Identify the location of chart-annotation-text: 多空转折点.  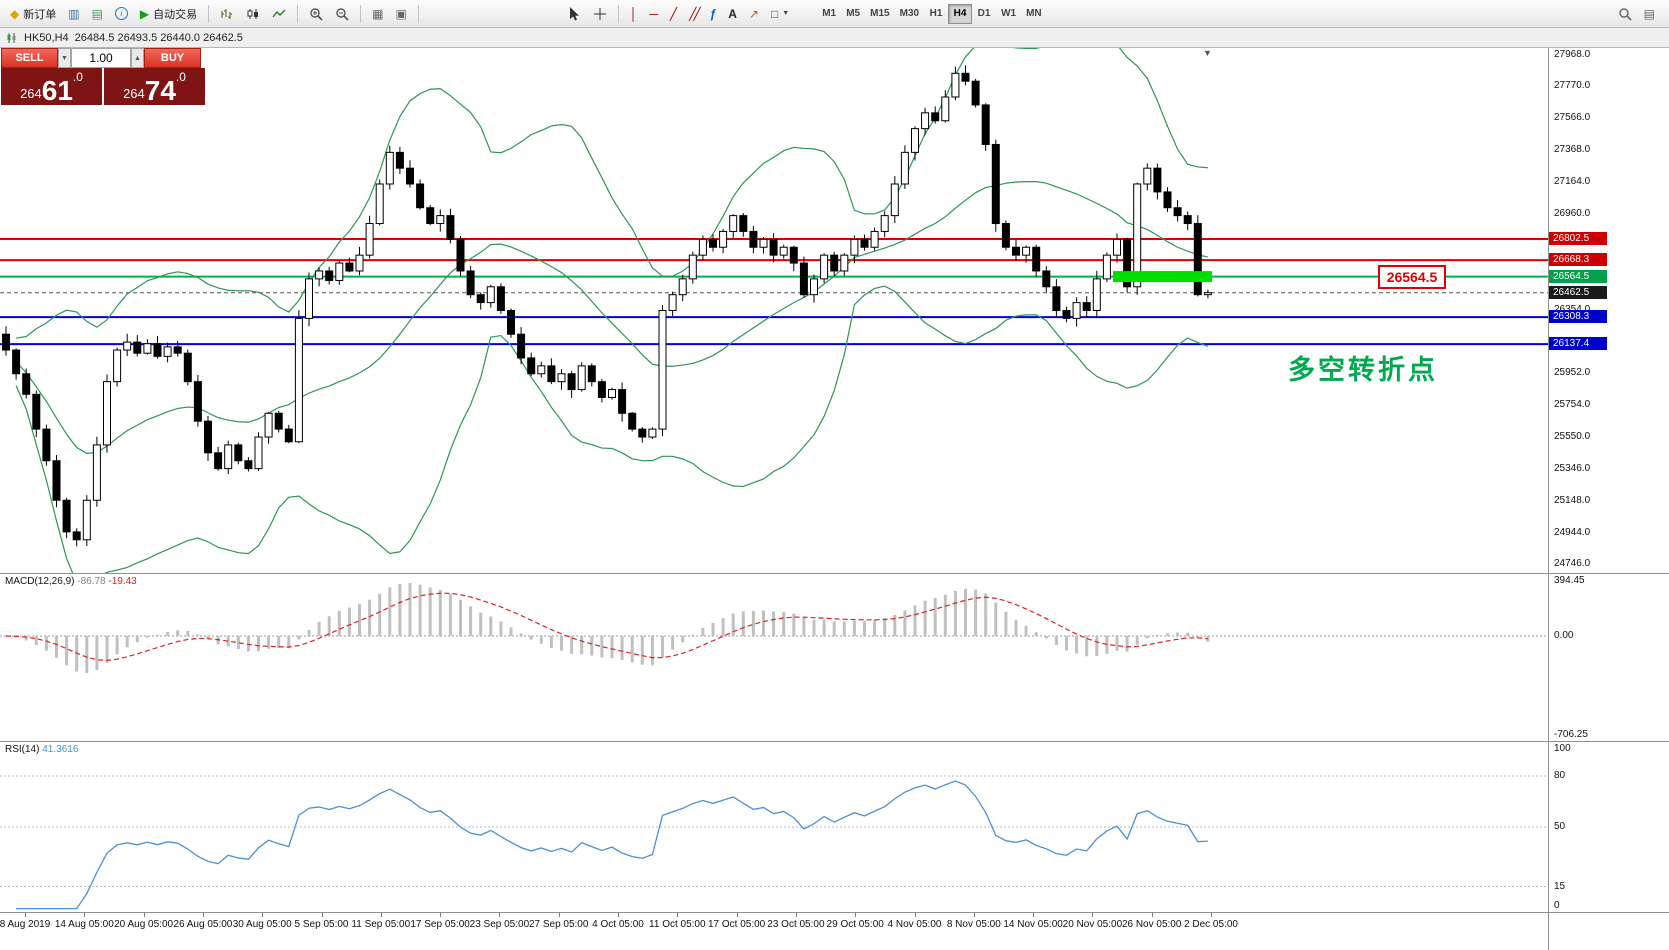
(1363, 370).